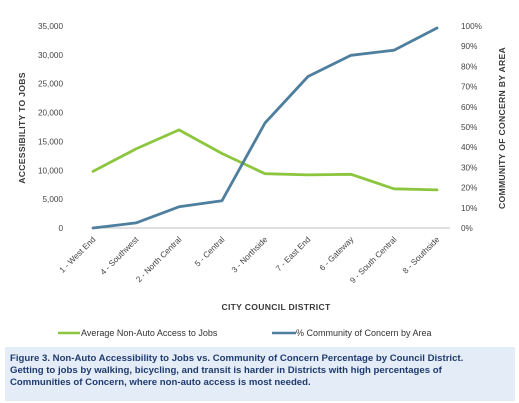 The width and height of the screenshot is (519, 403). What do you see at coordinates (293, 254) in the screenshot?
I see `x-tick-label: 7 - East End` at bounding box center [293, 254].